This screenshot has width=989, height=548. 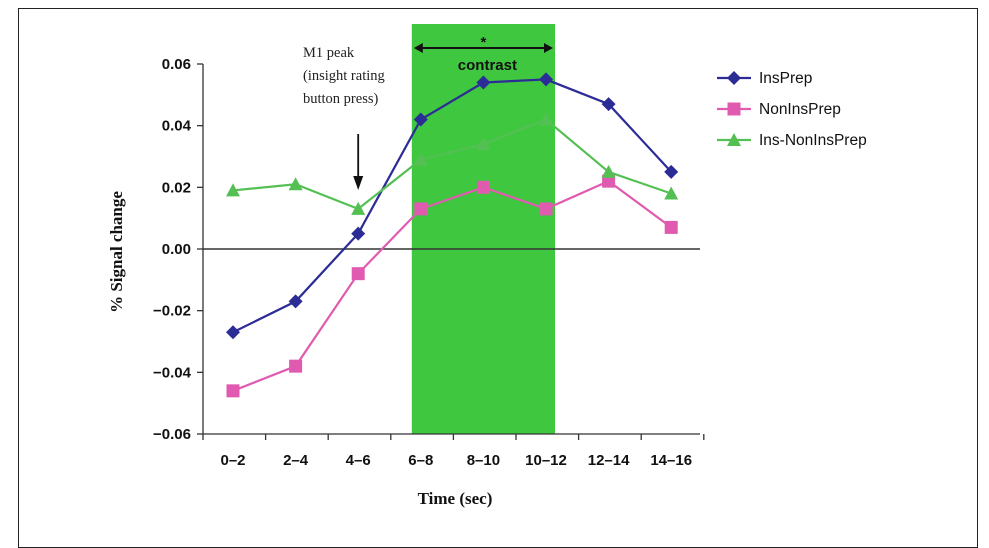 I want to click on legend-marker-ins-noninsprep, so click(x=734, y=139).